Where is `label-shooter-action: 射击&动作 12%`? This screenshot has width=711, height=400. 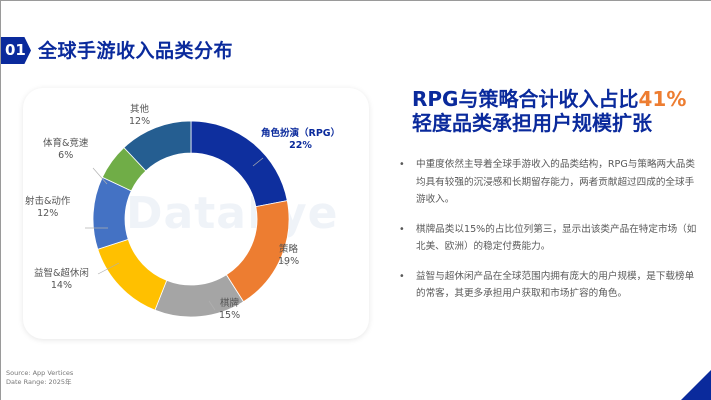
label-shooter-action: 射击&动作 12% is located at coordinates (48, 207).